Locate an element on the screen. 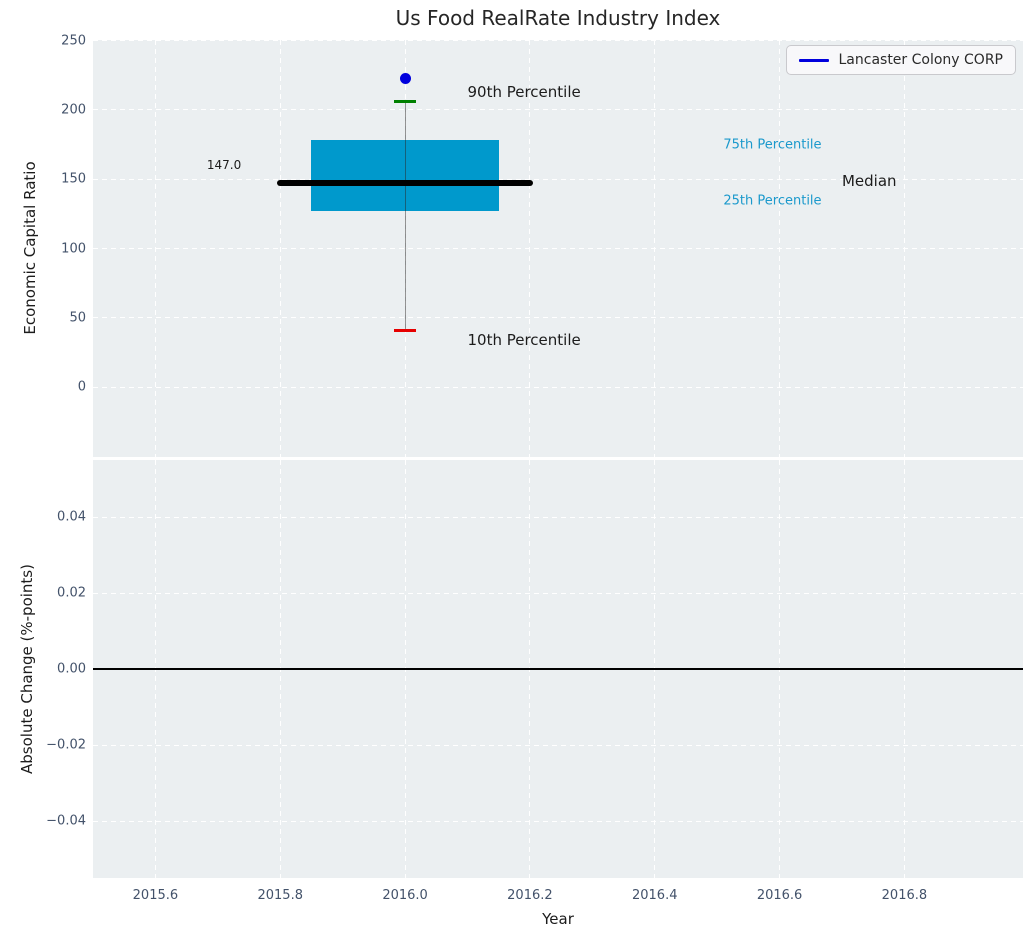  zero-line is located at coordinates (558, 669).